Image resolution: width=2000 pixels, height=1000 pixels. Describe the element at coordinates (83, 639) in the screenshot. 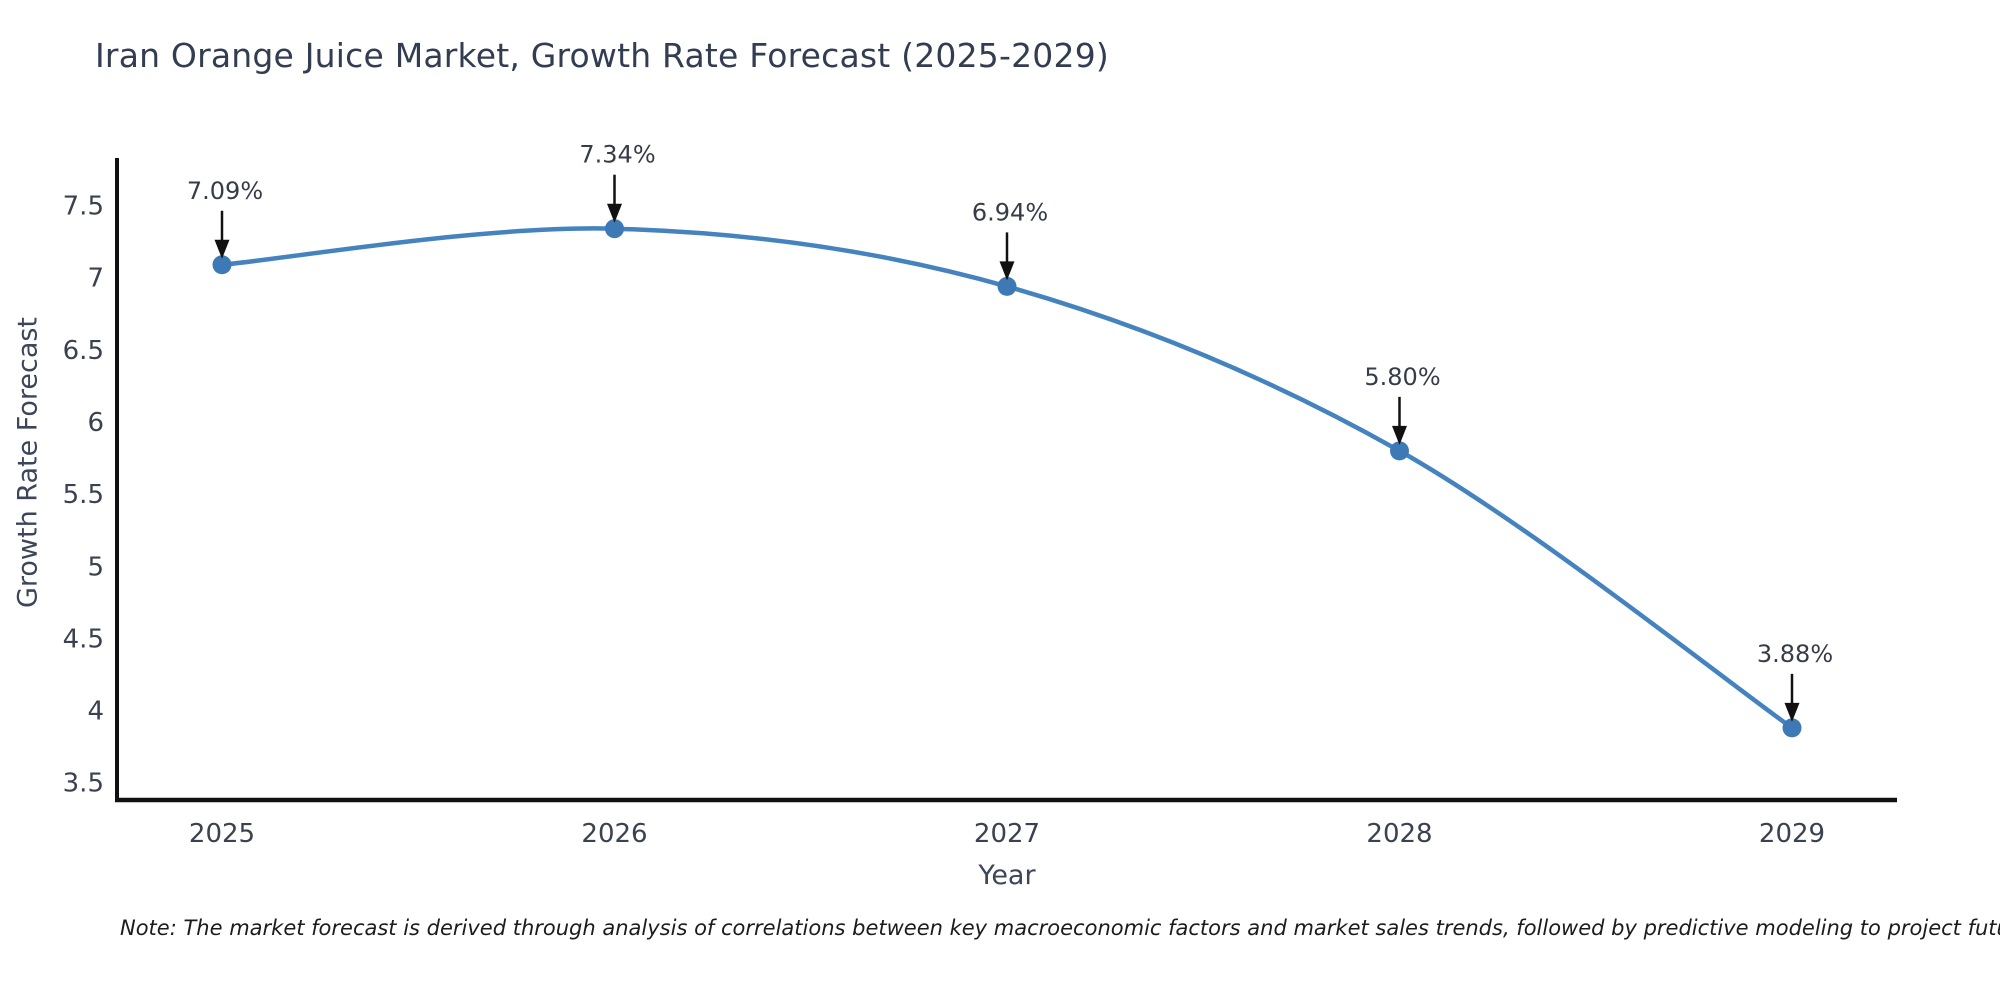

I see `y-tick-label: 4.5` at that location.